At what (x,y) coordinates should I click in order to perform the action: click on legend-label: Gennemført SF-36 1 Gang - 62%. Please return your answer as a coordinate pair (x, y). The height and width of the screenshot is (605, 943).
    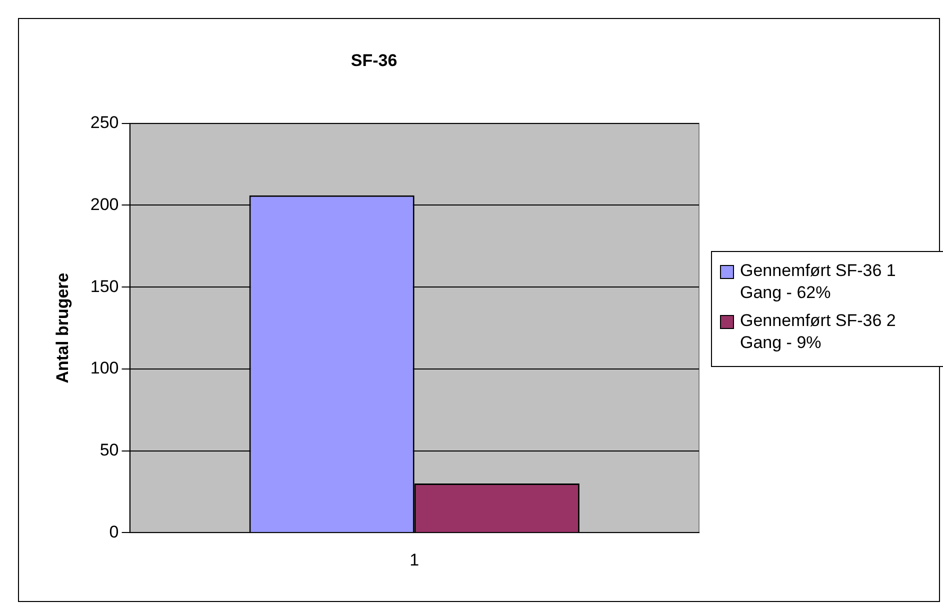
    Looking at the image, I should click on (818, 282).